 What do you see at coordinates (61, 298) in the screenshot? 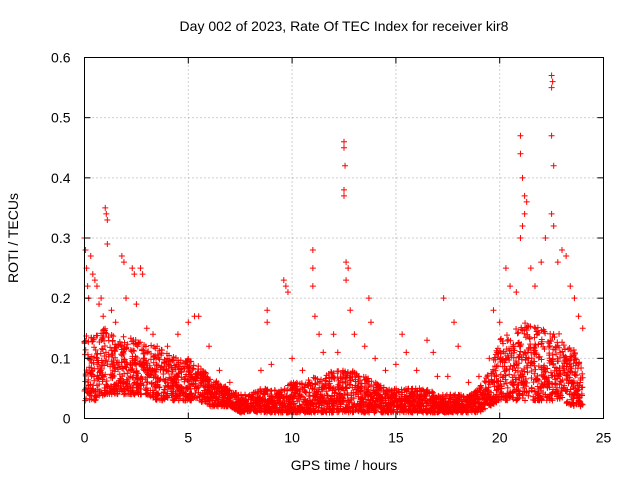
I see `y-tick-label: 0.2` at bounding box center [61, 298].